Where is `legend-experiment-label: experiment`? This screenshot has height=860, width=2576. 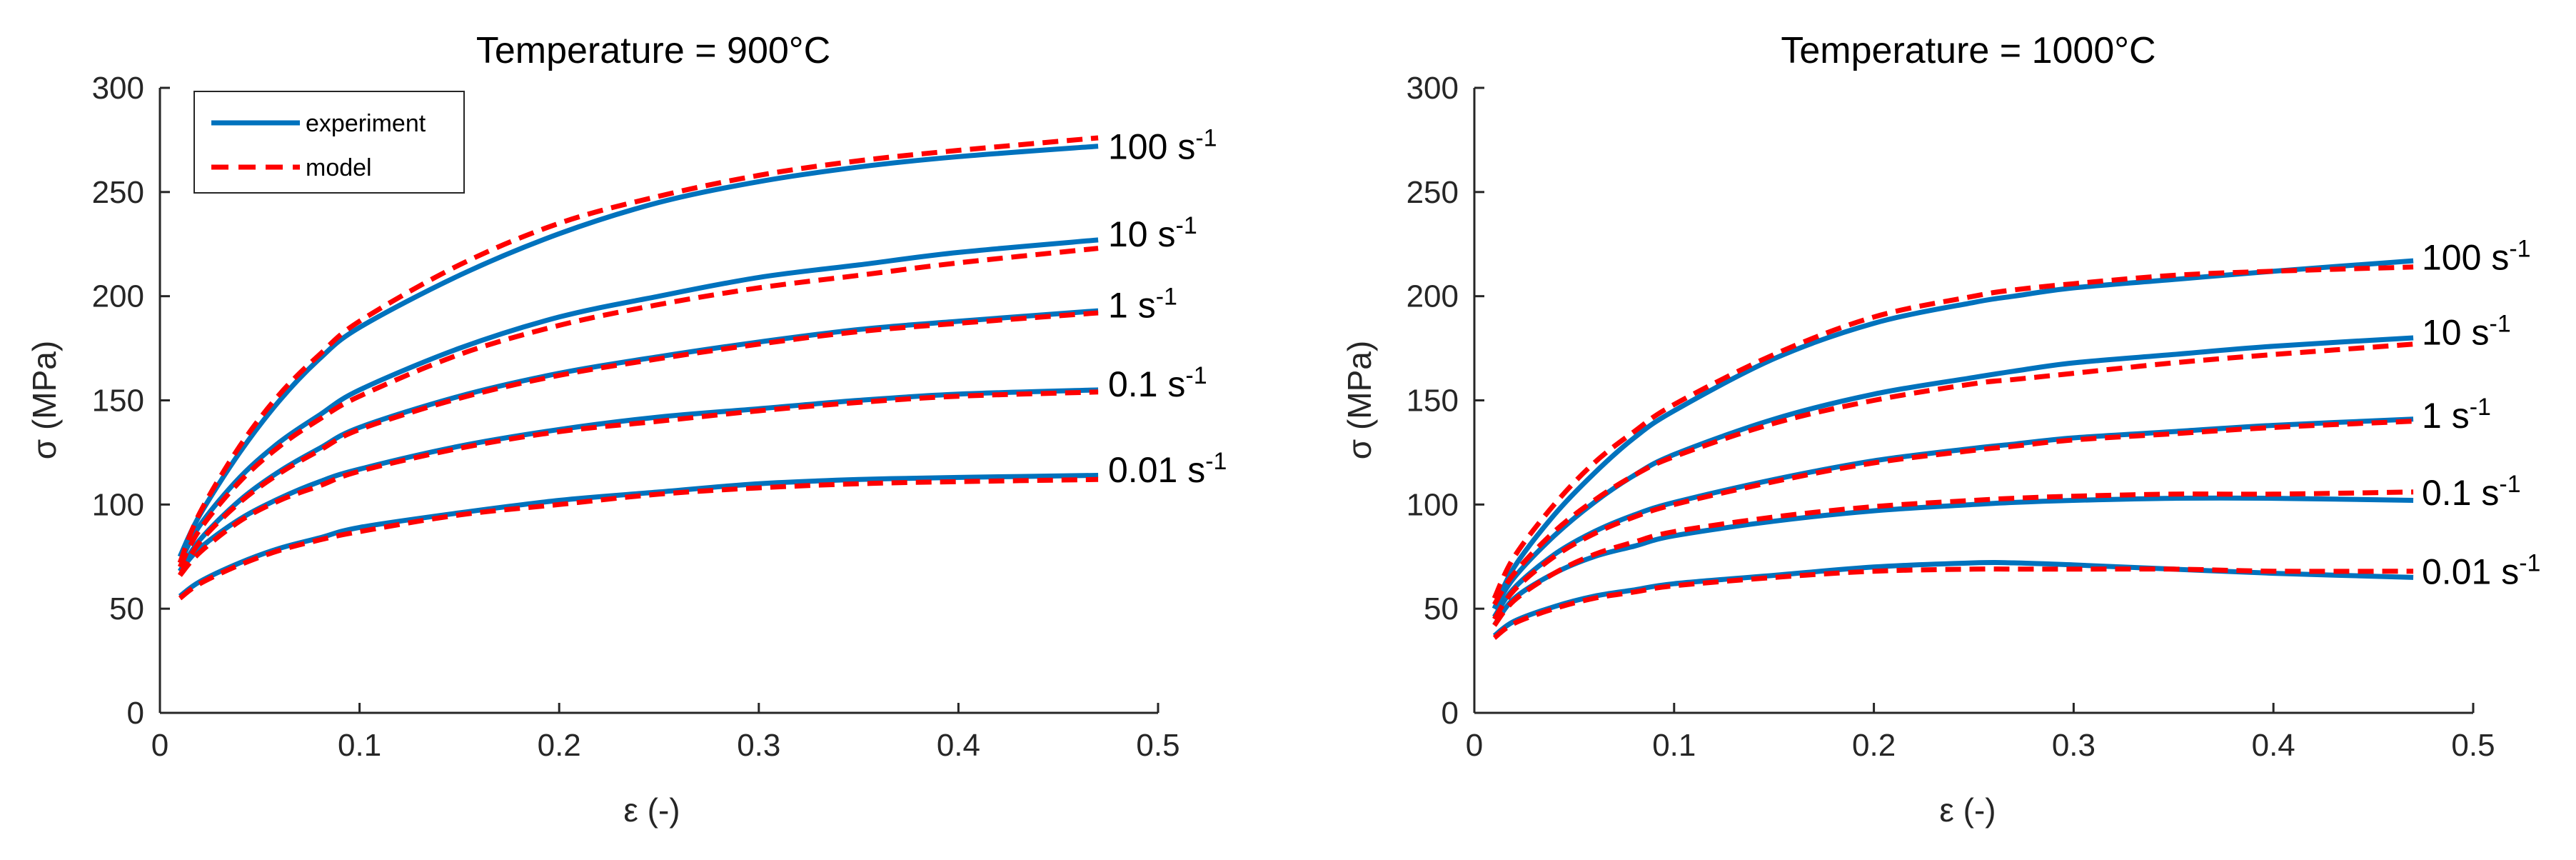 legend-experiment-label: experiment is located at coordinates (366, 123).